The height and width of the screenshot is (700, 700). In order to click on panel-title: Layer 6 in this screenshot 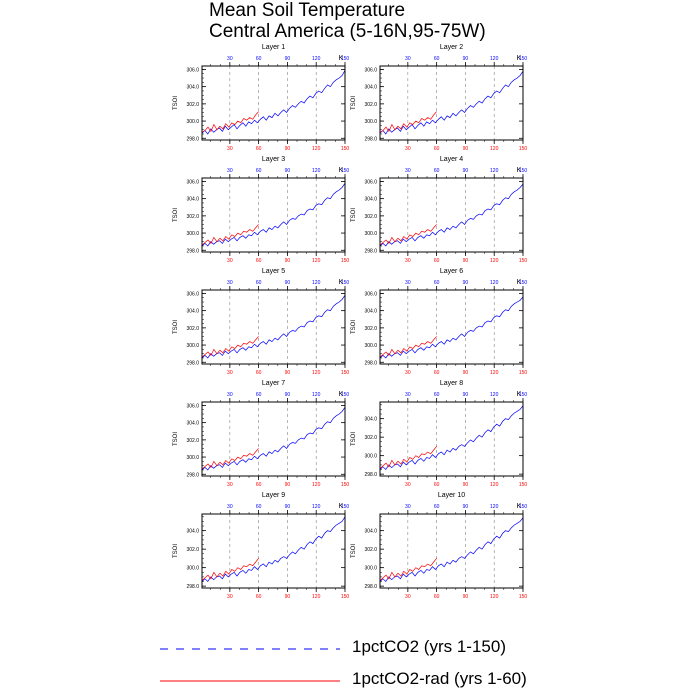, I will do `click(451, 271)`.